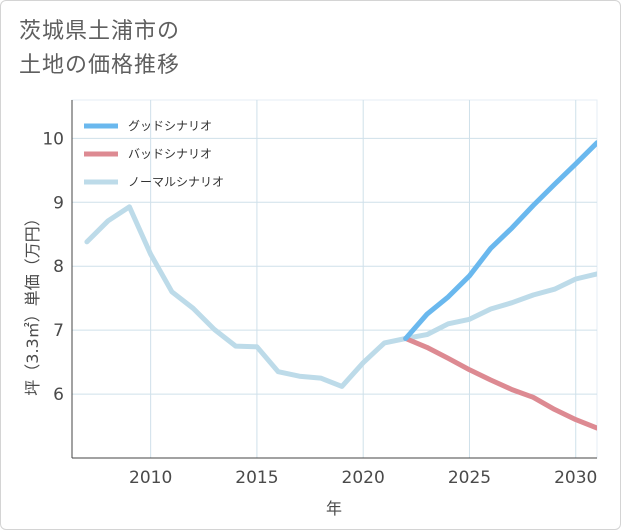 Image resolution: width=621 pixels, height=530 pixels. What do you see at coordinates (58, 267) in the screenshot?
I see `y-tick-label-8: 8` at bounding box center [58, 267].